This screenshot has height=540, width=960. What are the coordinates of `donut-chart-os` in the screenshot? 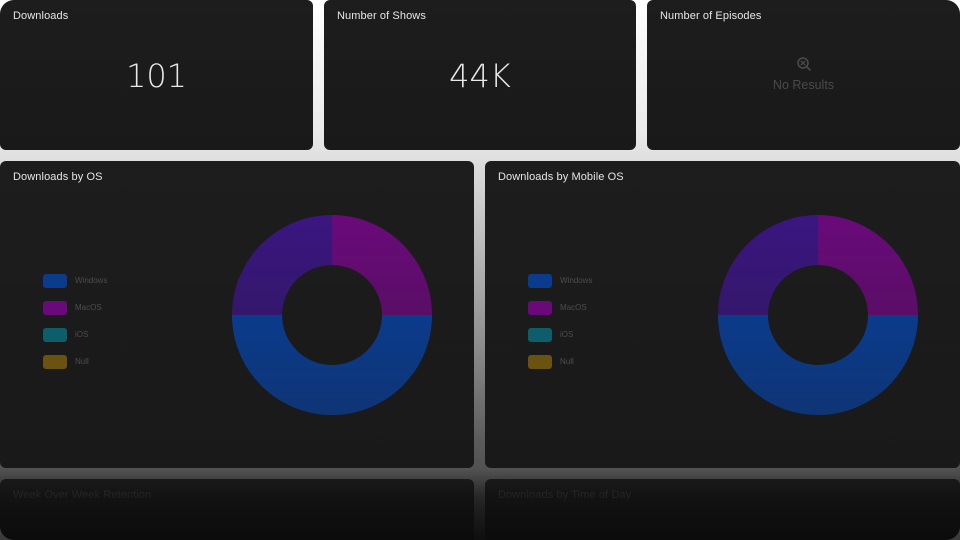 It's located at (332, 315).